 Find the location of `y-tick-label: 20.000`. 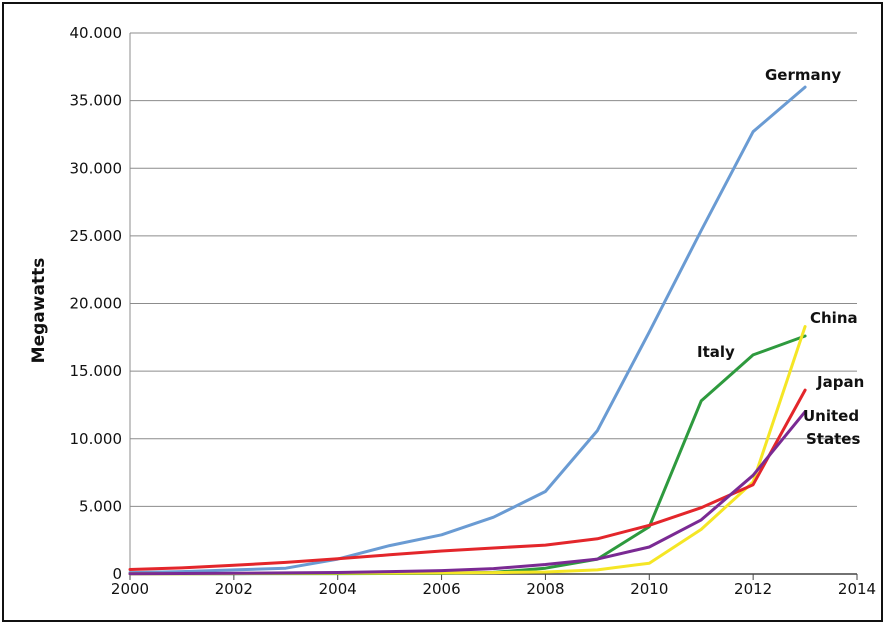

y-tick-label: 20.000 is located at coordinates (96, 304).